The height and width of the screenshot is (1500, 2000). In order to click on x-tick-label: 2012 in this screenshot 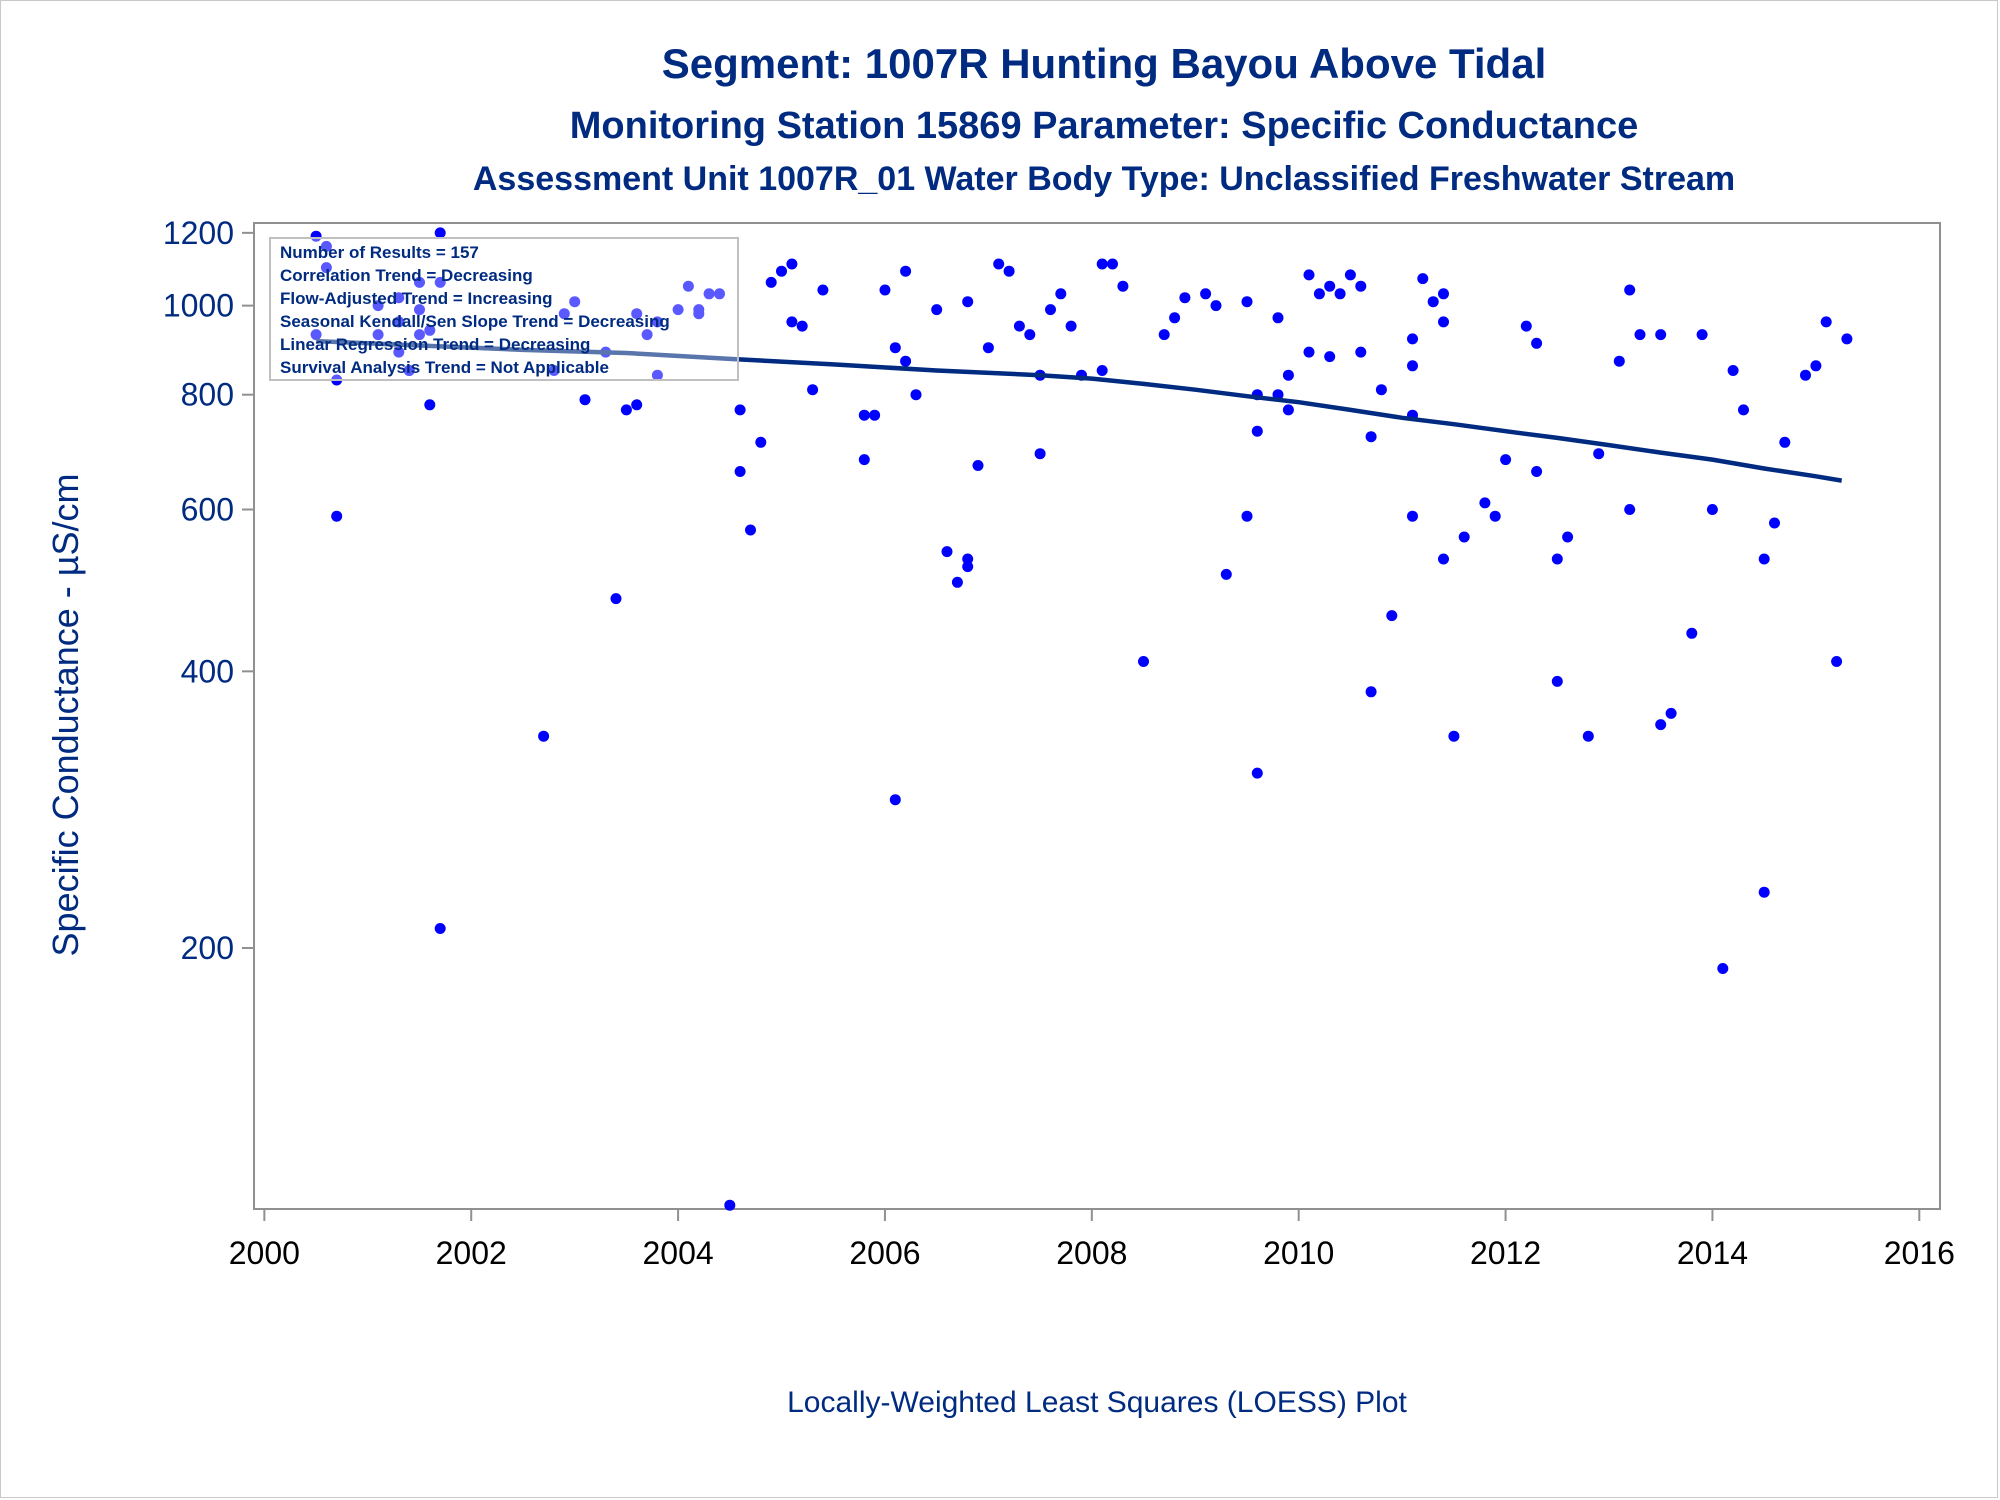, I will do `click(1505, 1253)`.